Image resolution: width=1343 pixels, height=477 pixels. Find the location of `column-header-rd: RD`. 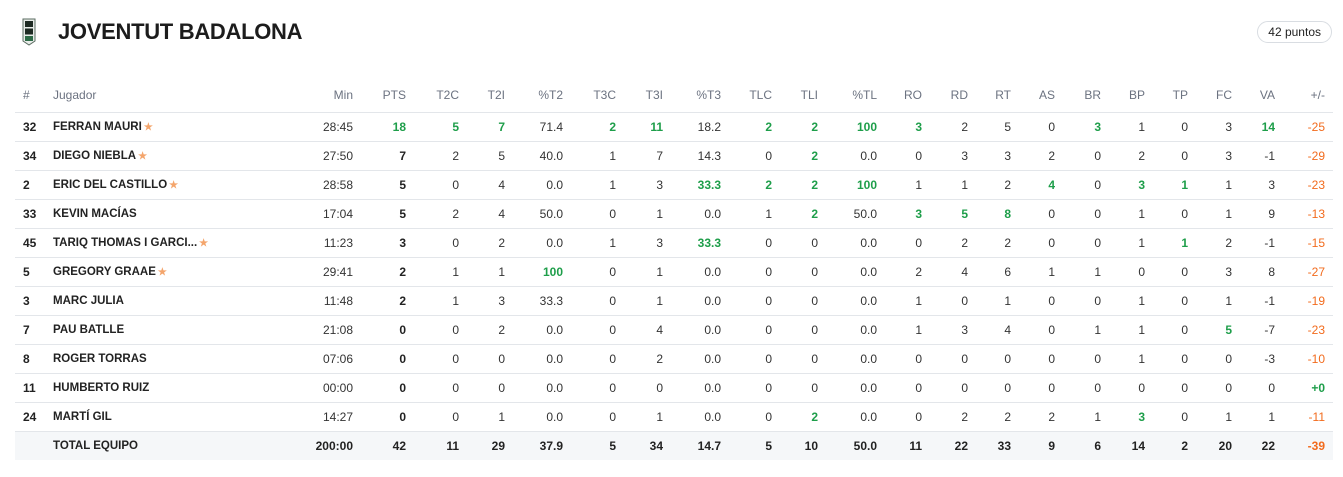

column-header-rd: RD is located at coordinates (953, 95).